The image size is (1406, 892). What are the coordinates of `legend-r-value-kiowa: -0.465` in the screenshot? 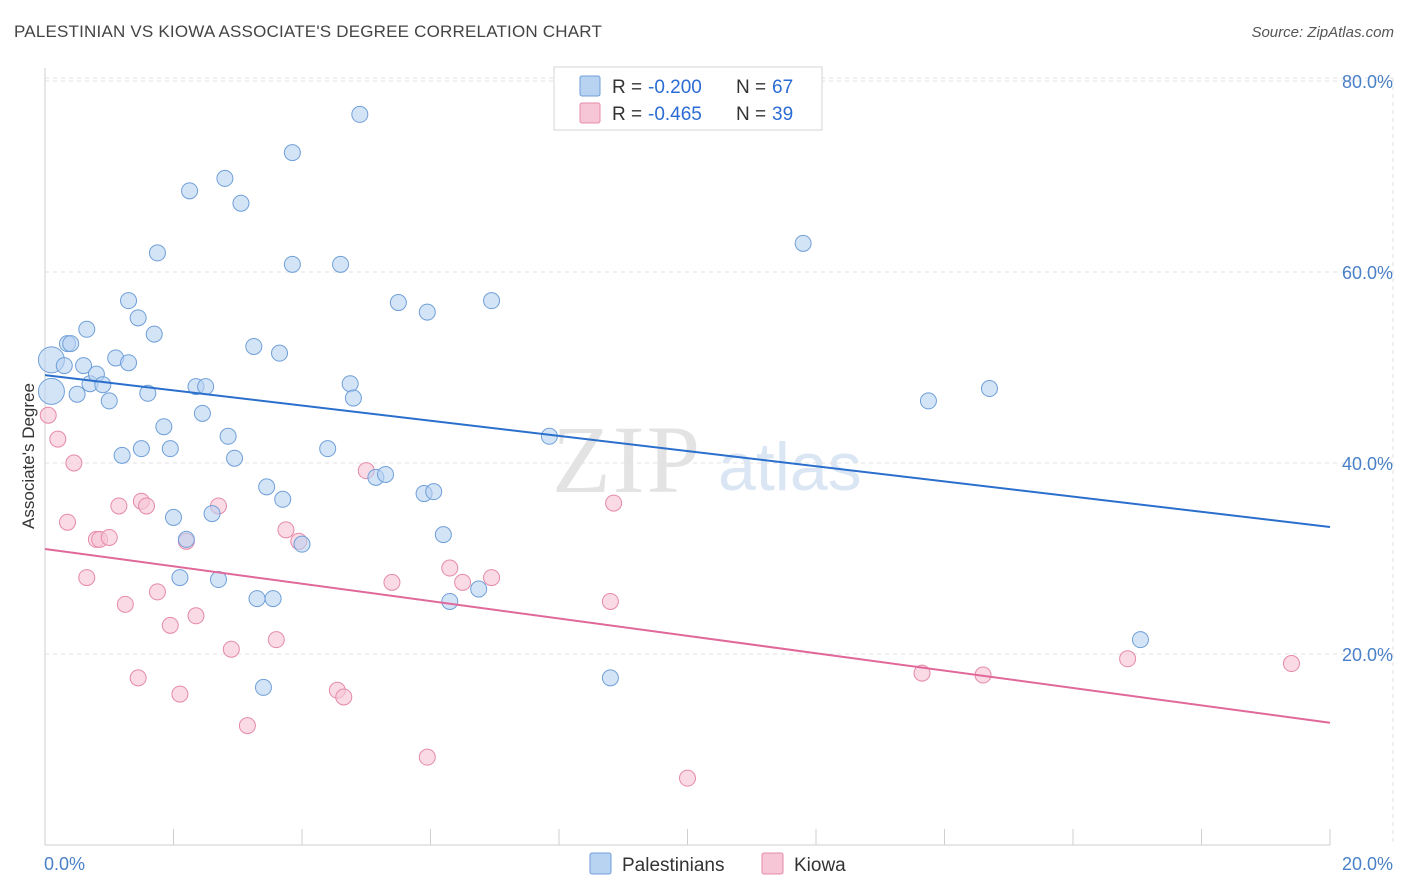 It's located at (675, 114).